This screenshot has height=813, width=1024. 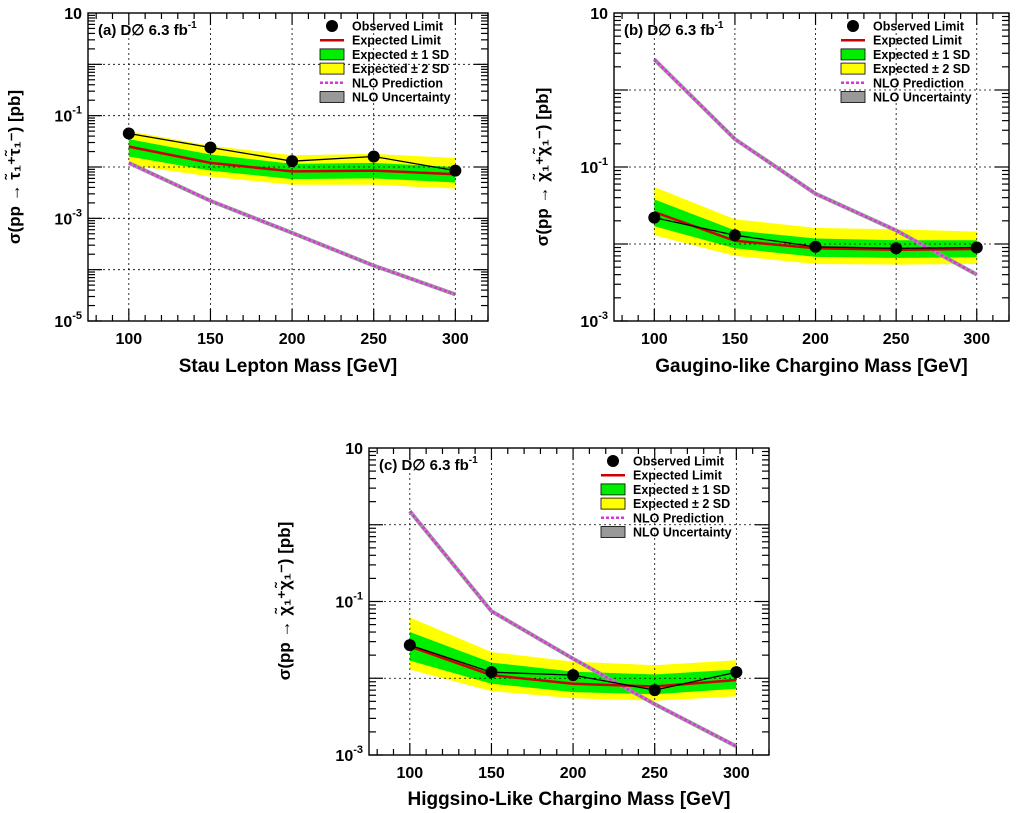 I want to click on y-axis-title: σ(pp → χ̃₁⁺χ̃₁⁻) [pb], so click(x=284, y=601).